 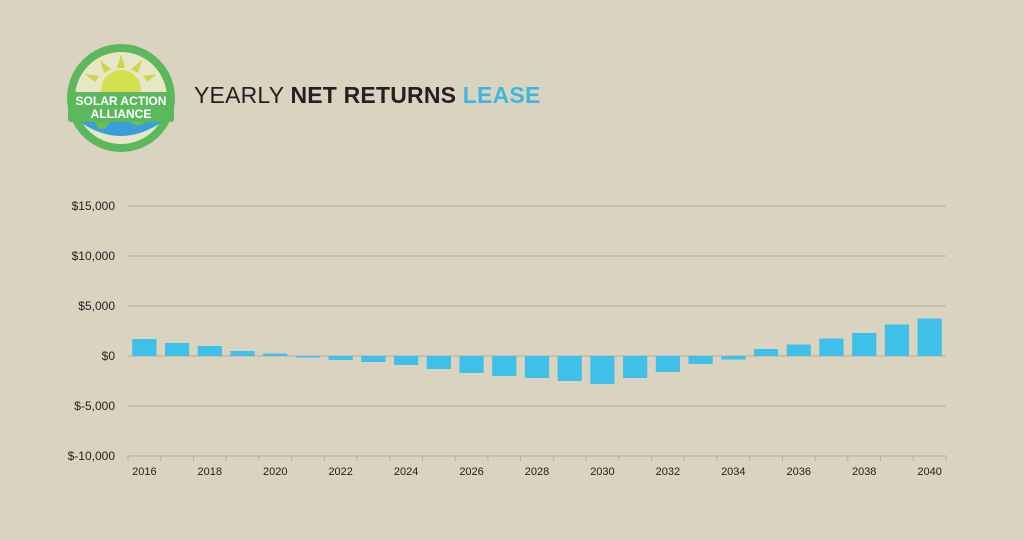 What do you see at coordinates (144, 347) in the screenshot?
I see `bar-2016` at bounding box center [144, 347].